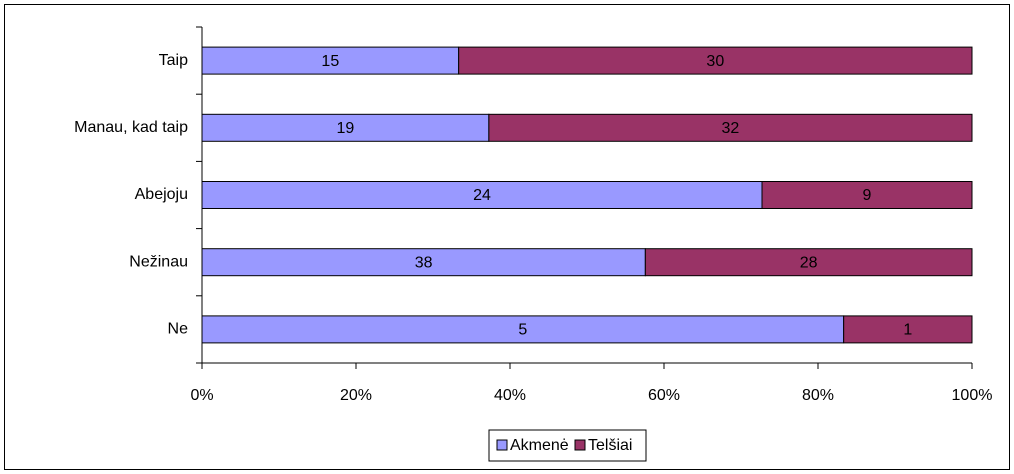 Image resolution: width=1014 pixels, height=474 pixels. Describe the element at coordinates (510, 395) in the screenshot. I see `x-tick-label: 40%` at that location.